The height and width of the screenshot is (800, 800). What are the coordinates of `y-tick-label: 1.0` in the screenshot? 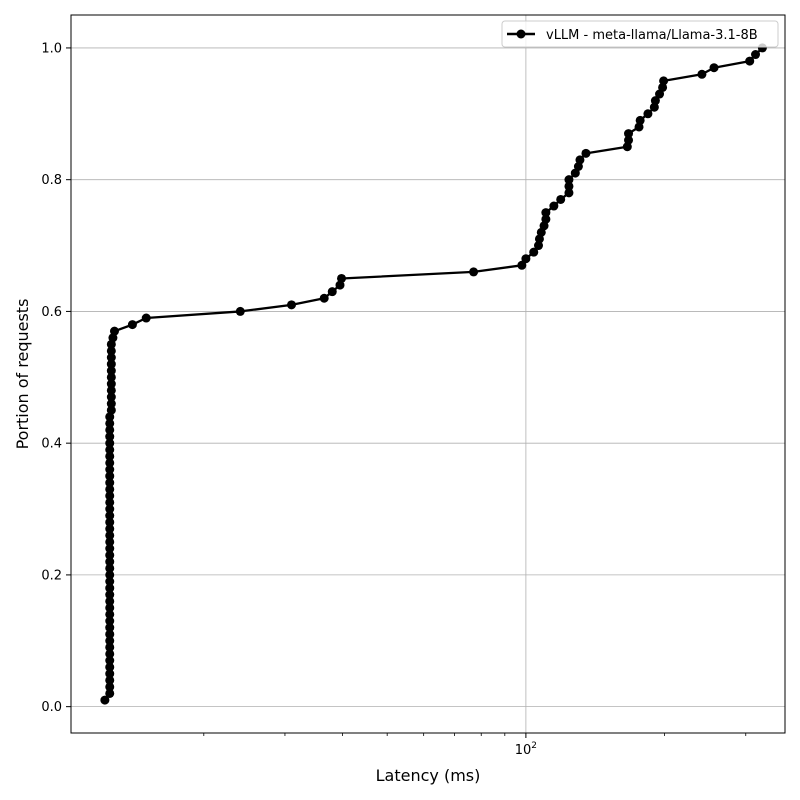 It's located at (51, 48).